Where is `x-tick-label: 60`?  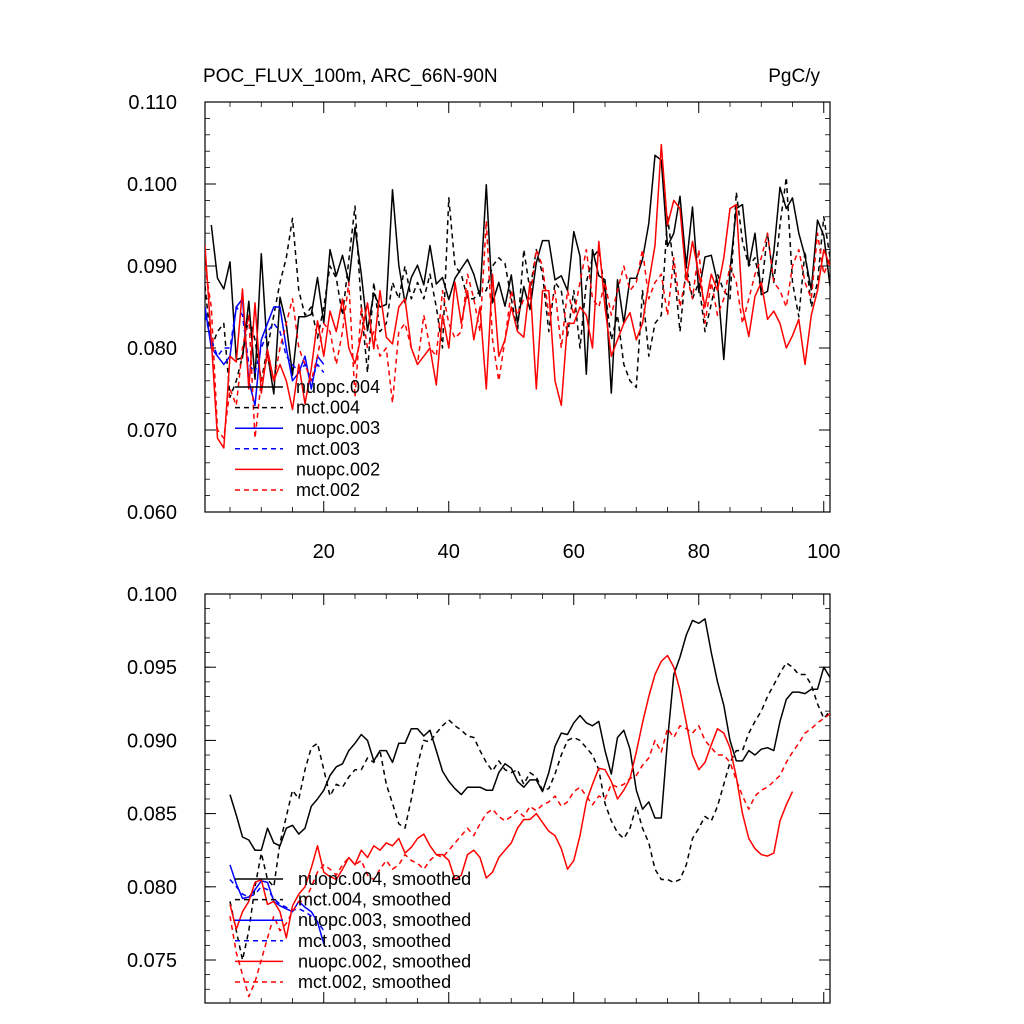 x-tick-label: 60 is located at coordinates (574, 552).